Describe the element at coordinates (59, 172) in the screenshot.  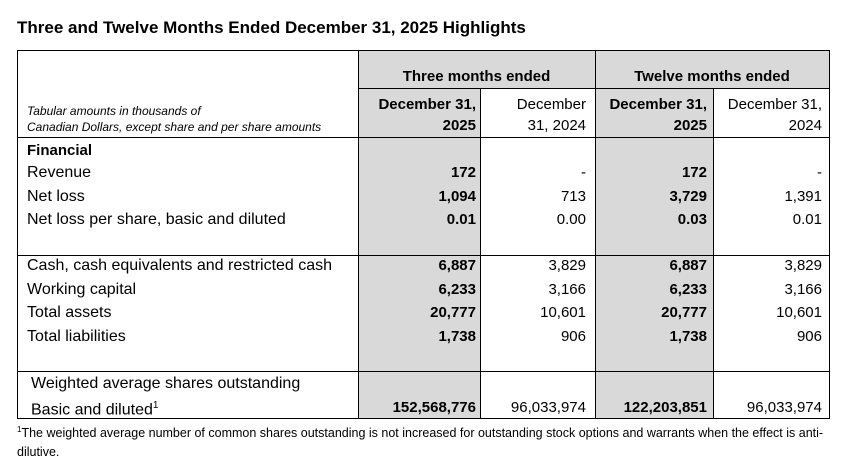
I see `row-label: Revenue` at that location.